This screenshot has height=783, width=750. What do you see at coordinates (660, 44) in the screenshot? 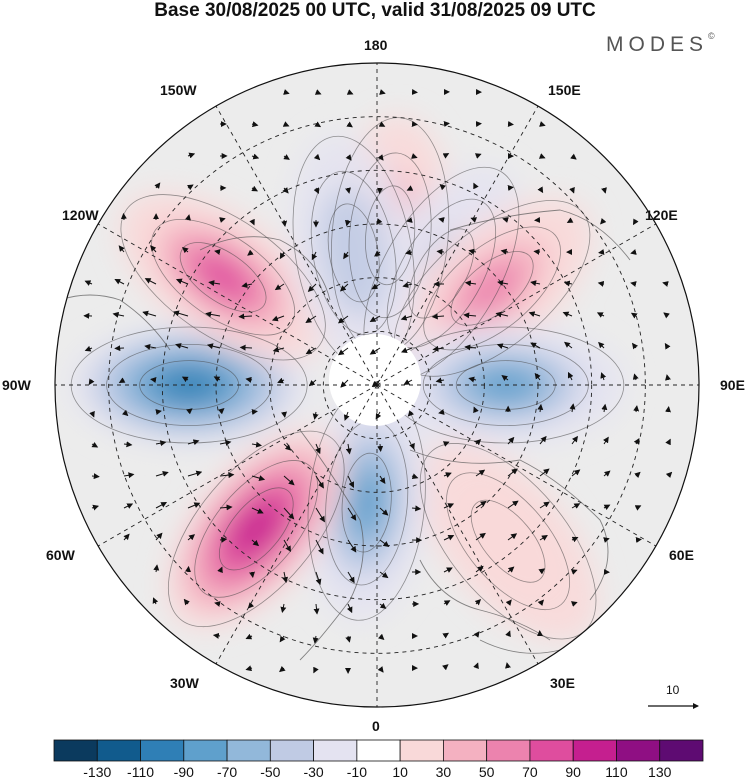
I see `modes-logo: MODES©` at bounding box center [660, 44].